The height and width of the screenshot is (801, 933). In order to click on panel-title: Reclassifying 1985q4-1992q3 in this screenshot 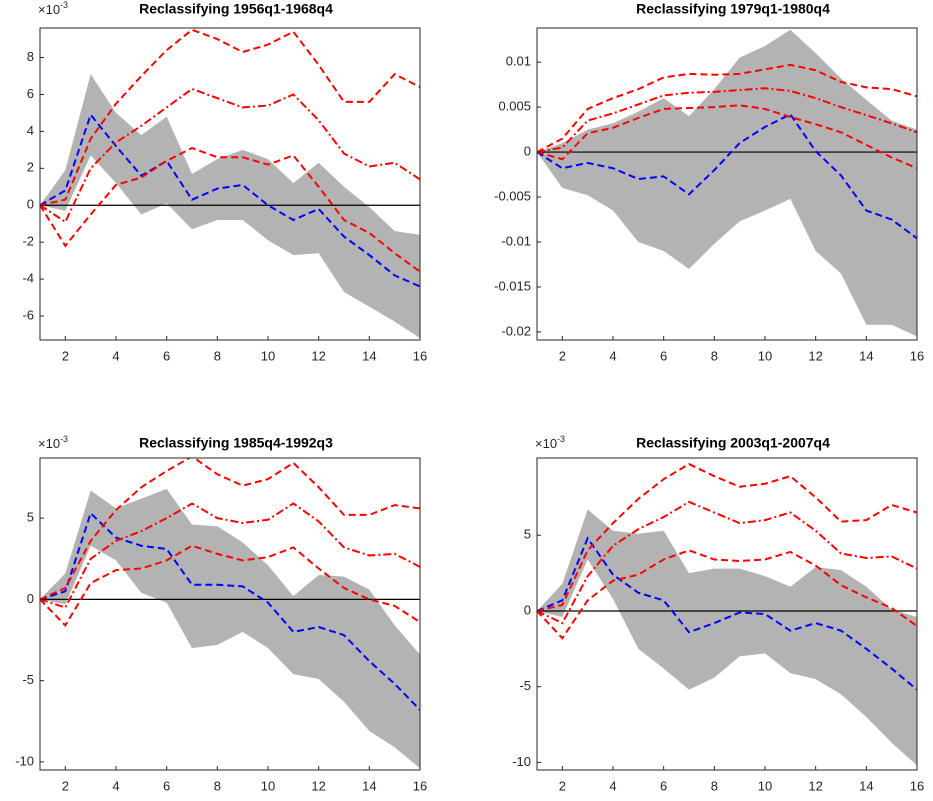, I will do `click(236, 443)`.